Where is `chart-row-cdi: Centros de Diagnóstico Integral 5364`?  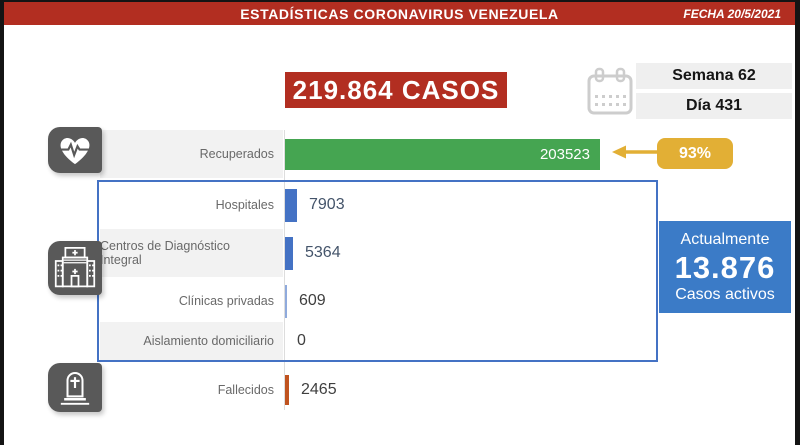
chart-row-cdi: Centros de Diagnóstico Integral 5364 is located at coordinates (220, 253).